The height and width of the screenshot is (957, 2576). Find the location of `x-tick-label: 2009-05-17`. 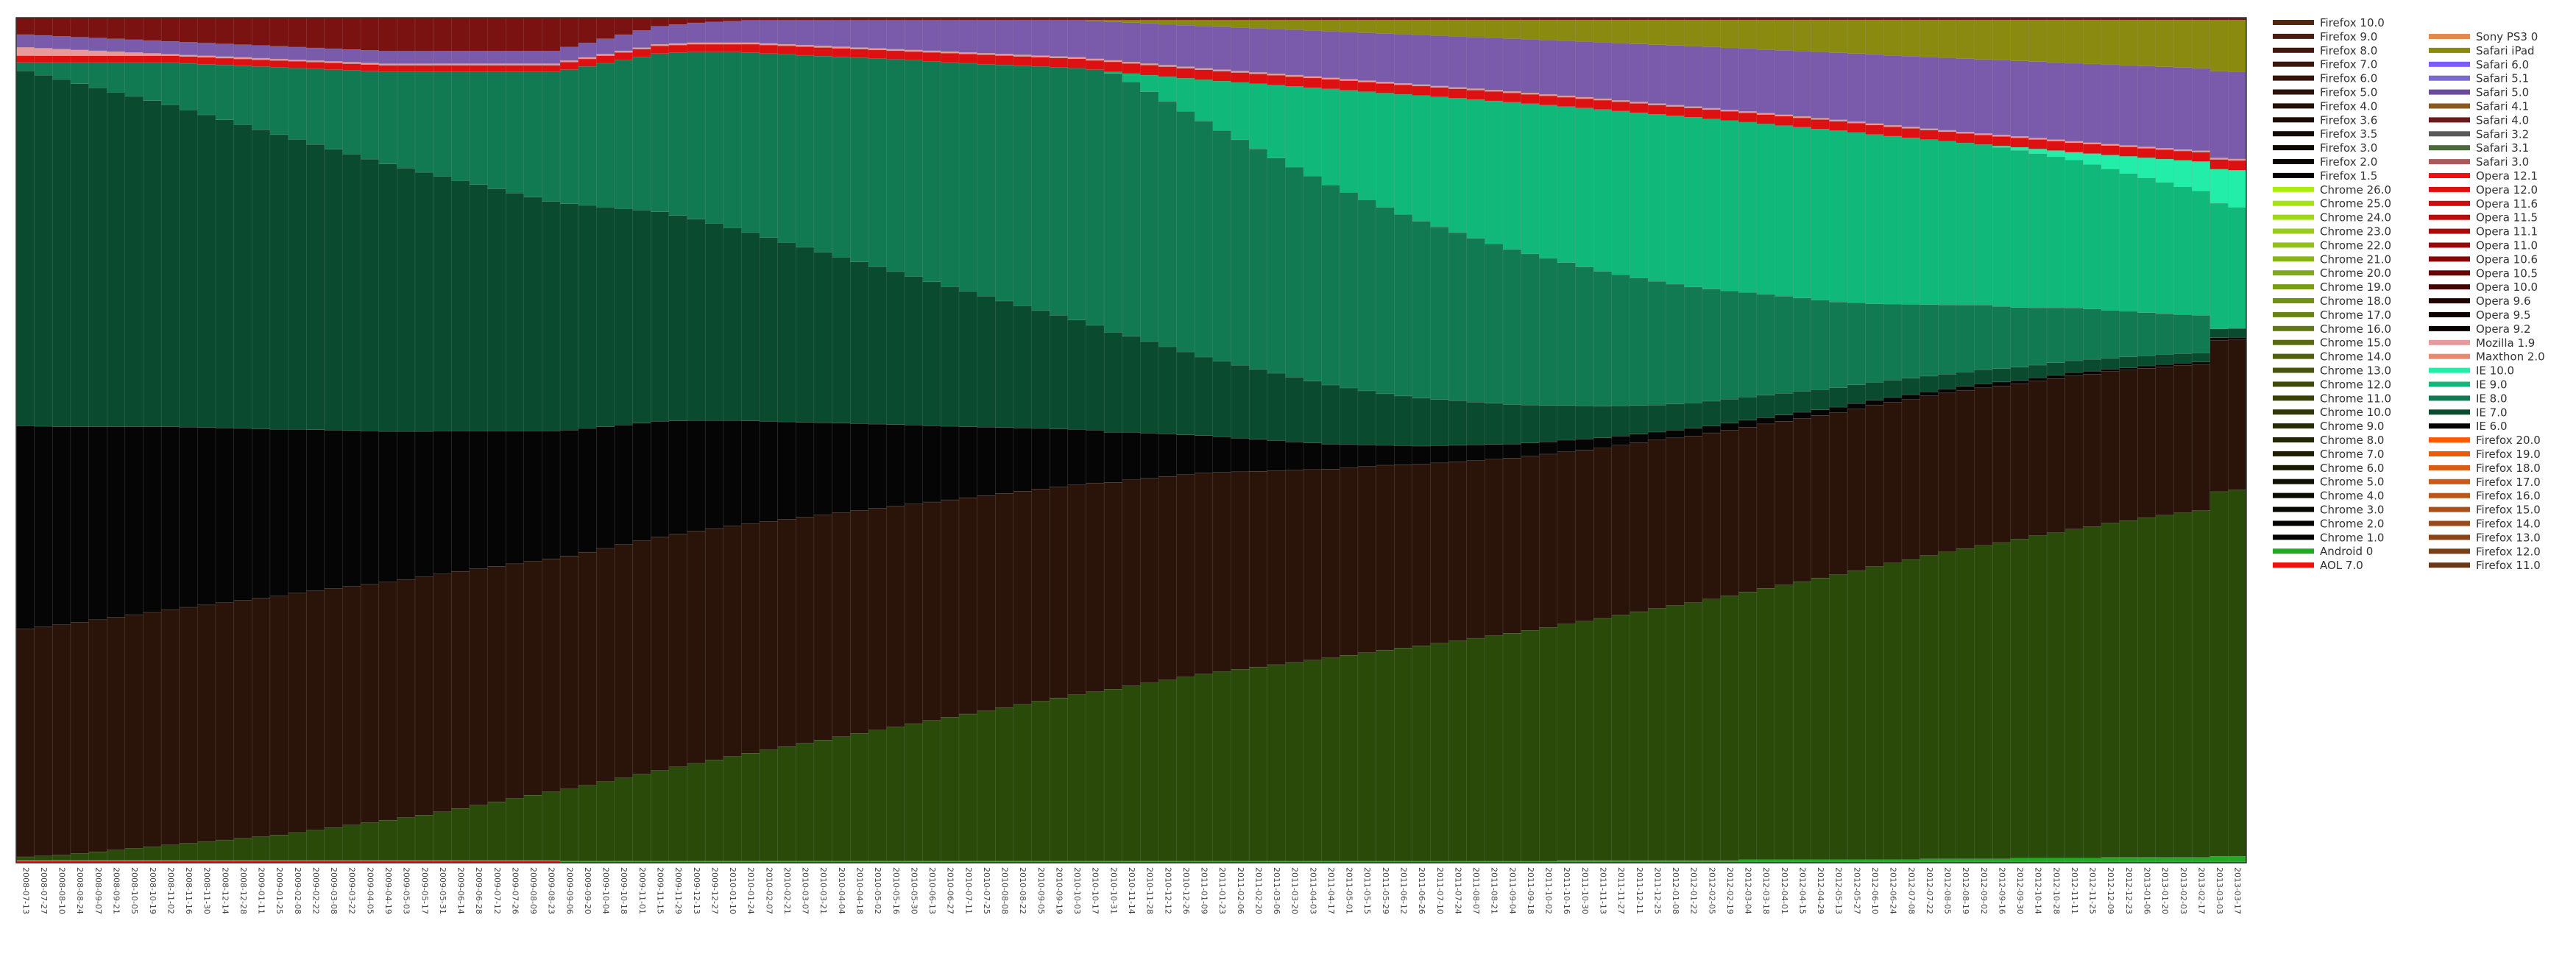

x-tick-label: 2009-05-17 is located at coordinates (424, 891).